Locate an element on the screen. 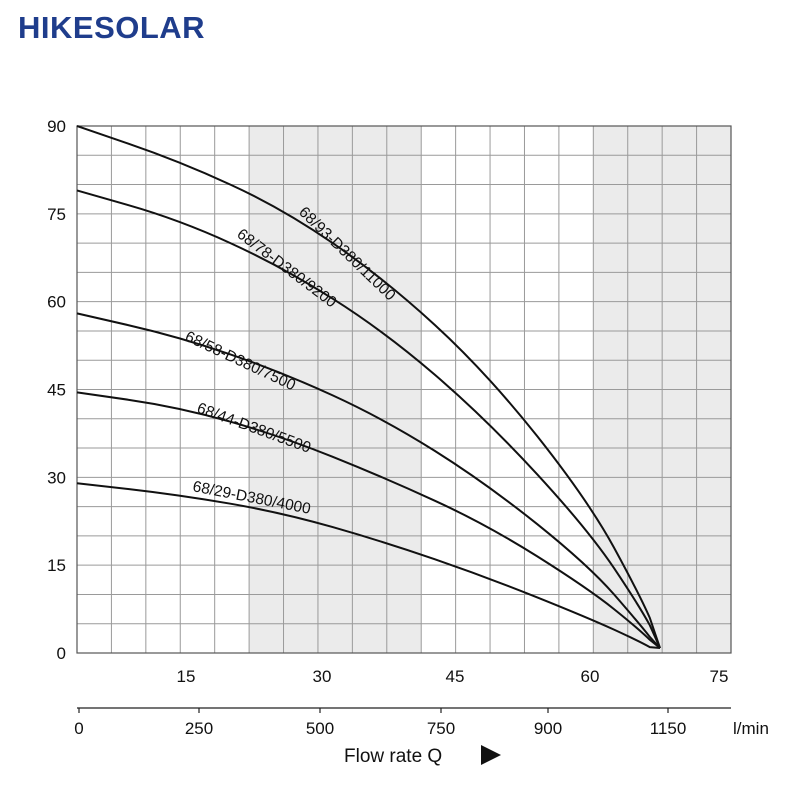  x-m3h-tick-label: 75 is located at coordinates (719, 676).